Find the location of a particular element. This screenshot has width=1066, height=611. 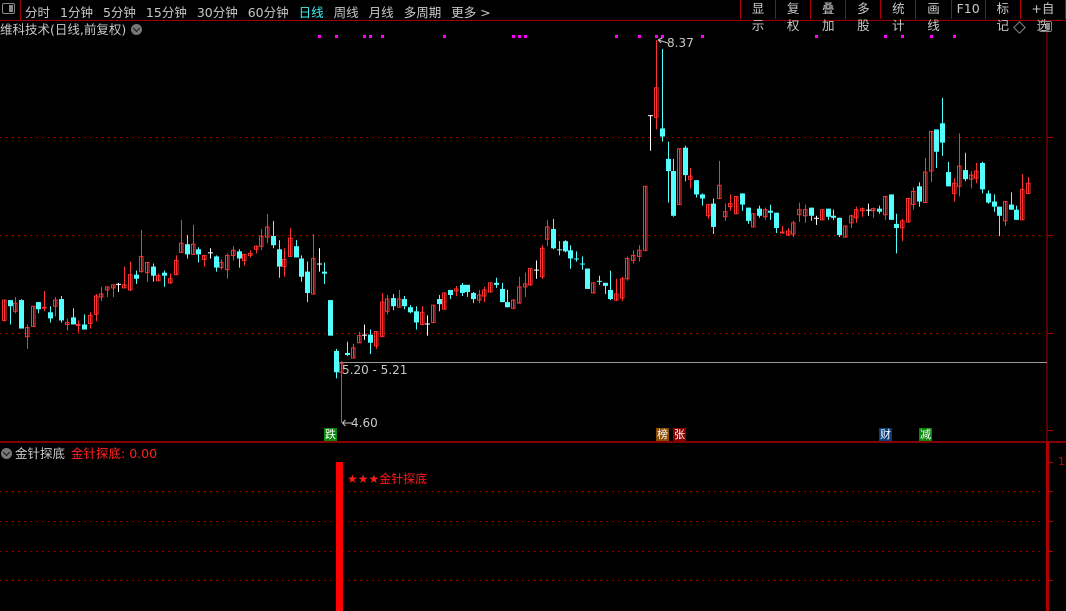

tab-period: 周线 is located at coordinates (346, 12).